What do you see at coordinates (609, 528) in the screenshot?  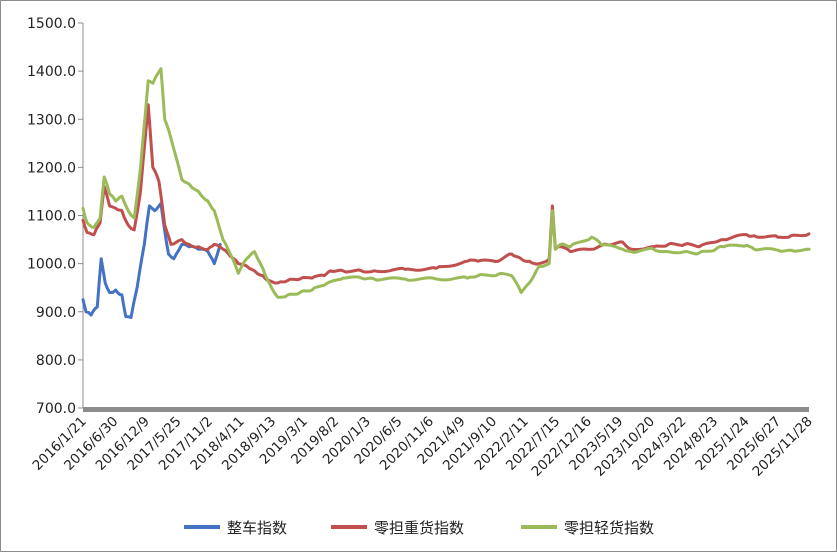 I see `legend-label: 零担轻货指数` at bounding box center [609, 528].